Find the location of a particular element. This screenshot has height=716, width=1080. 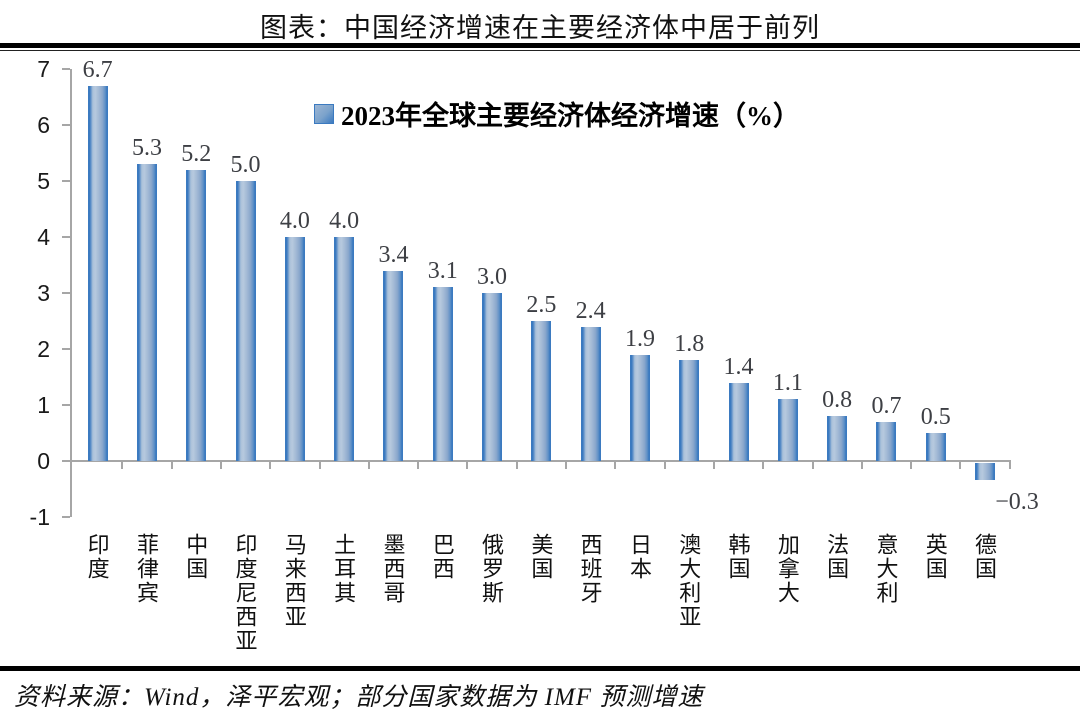

value-label-5: 4.0 is located at coordinates (344, 221).